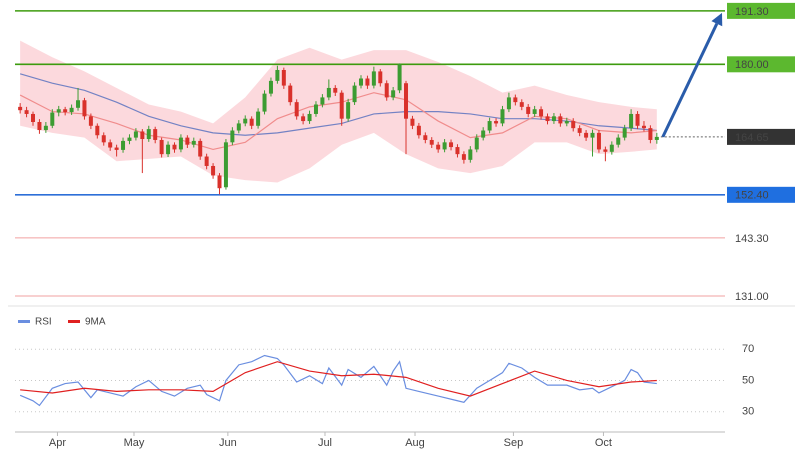 The width and height of the screenshot is (800, 450). What do you see at coordinates (603, 443) in the screenshot?
I see `x-tick-label: Oct` at bounding box center [603, 443].